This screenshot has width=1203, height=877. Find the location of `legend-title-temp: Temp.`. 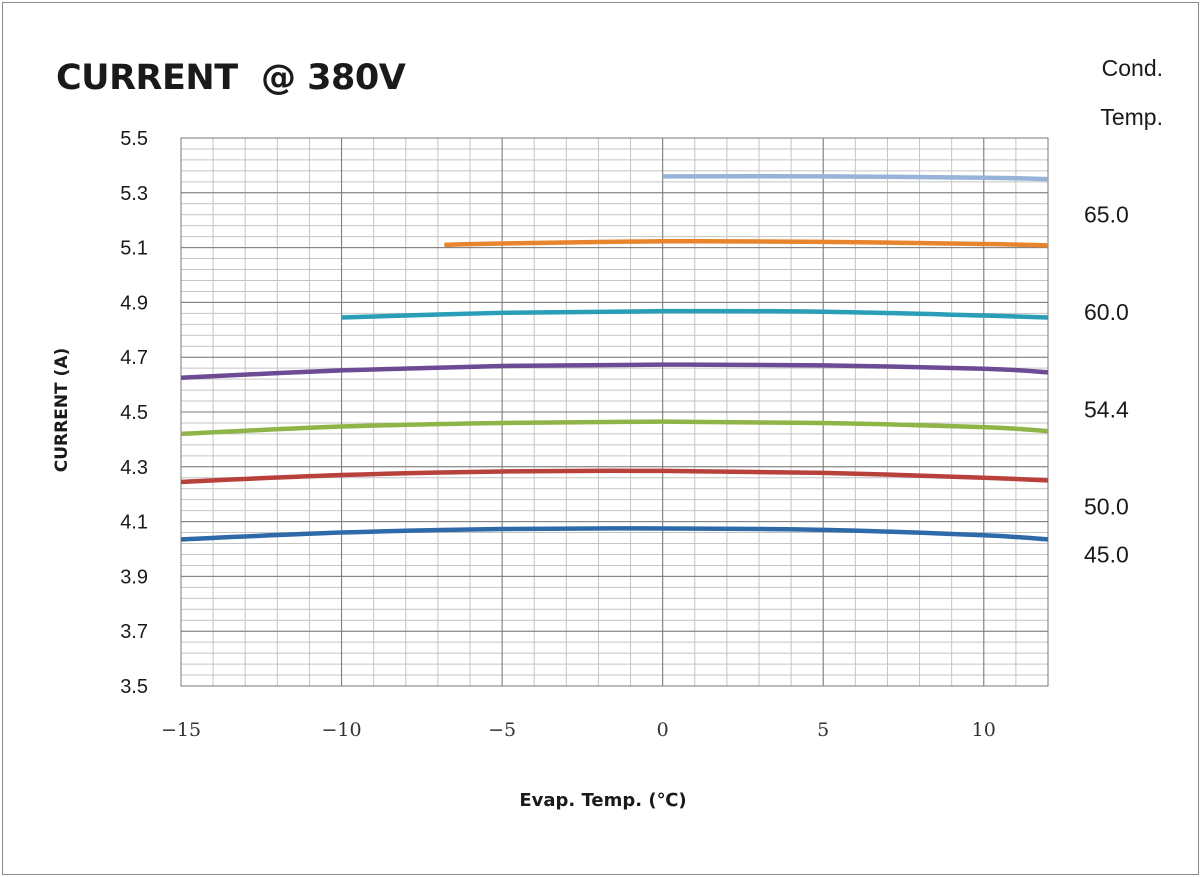

legend-title-temp: Temp. is located at coordinates (1131, 117).